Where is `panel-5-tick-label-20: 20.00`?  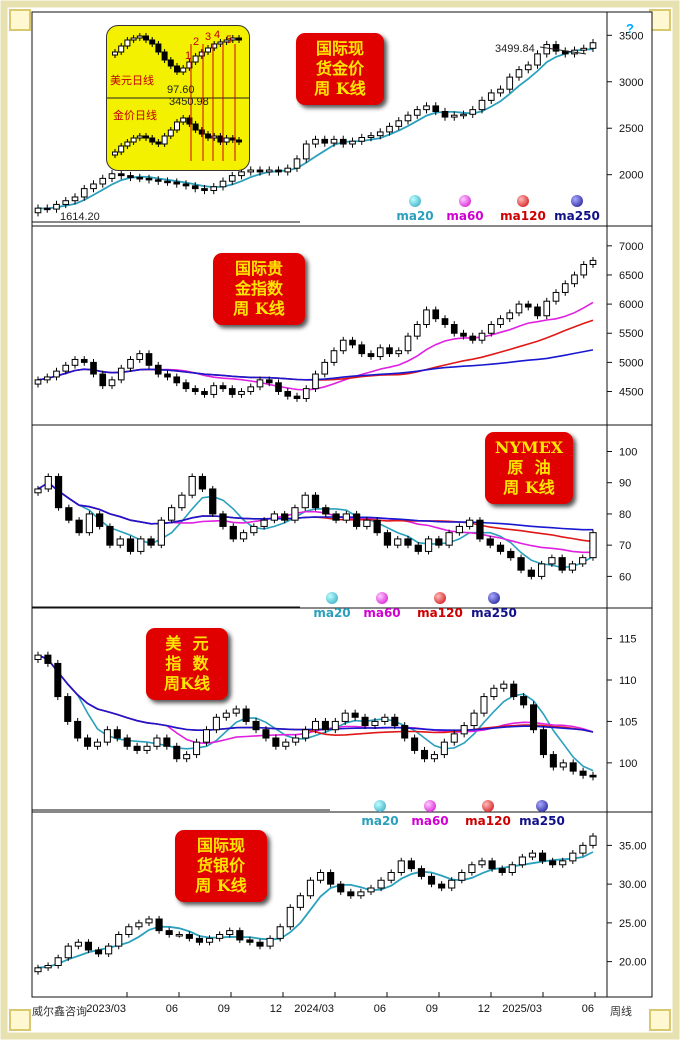 panel-5-tick-label-20: 20.00 is located at coordinates (633, 963).